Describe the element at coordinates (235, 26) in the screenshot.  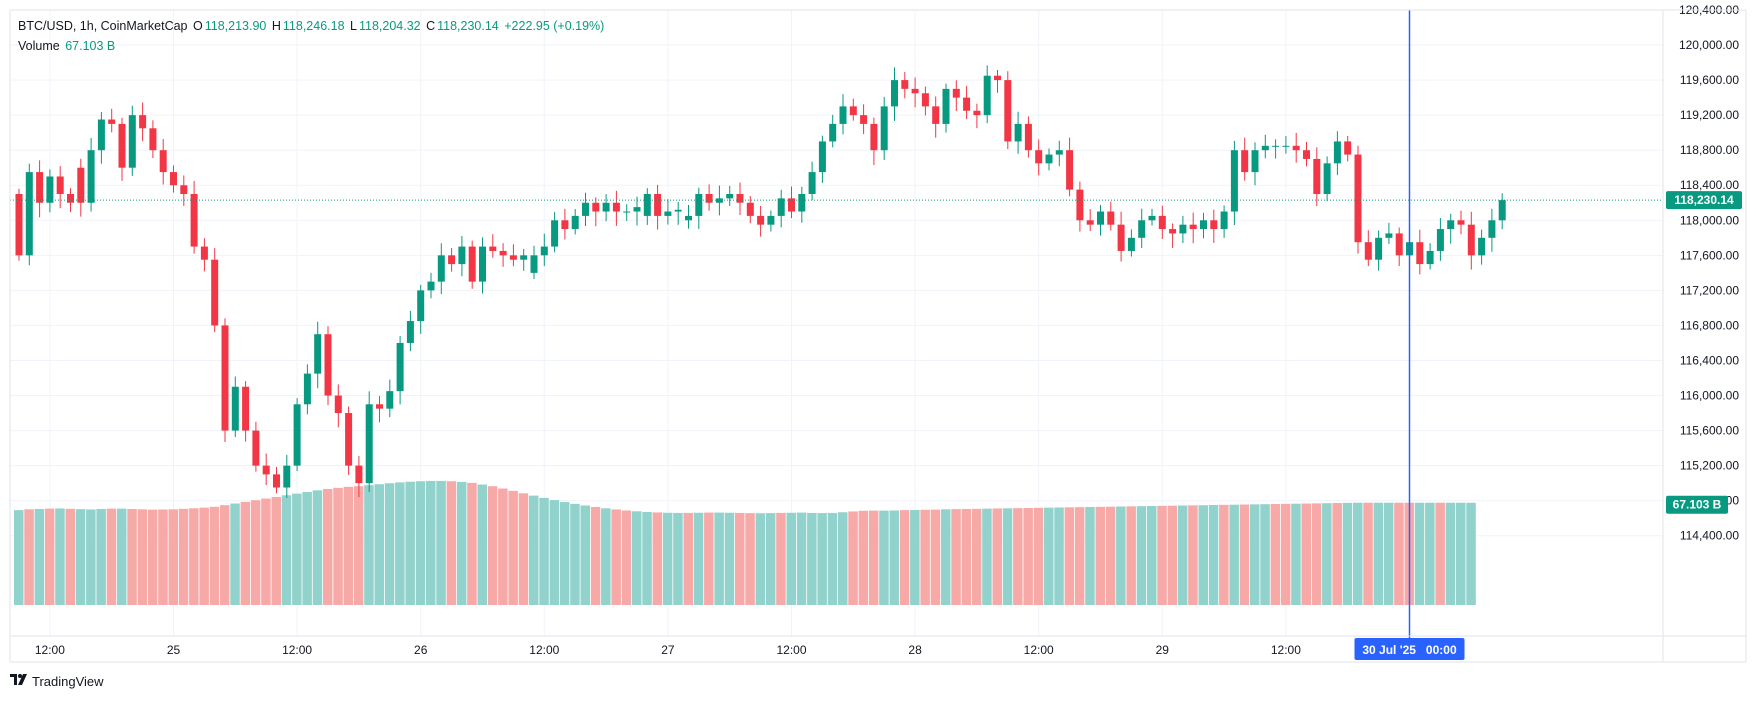
I see `open-value: 118,213.90` at that location.